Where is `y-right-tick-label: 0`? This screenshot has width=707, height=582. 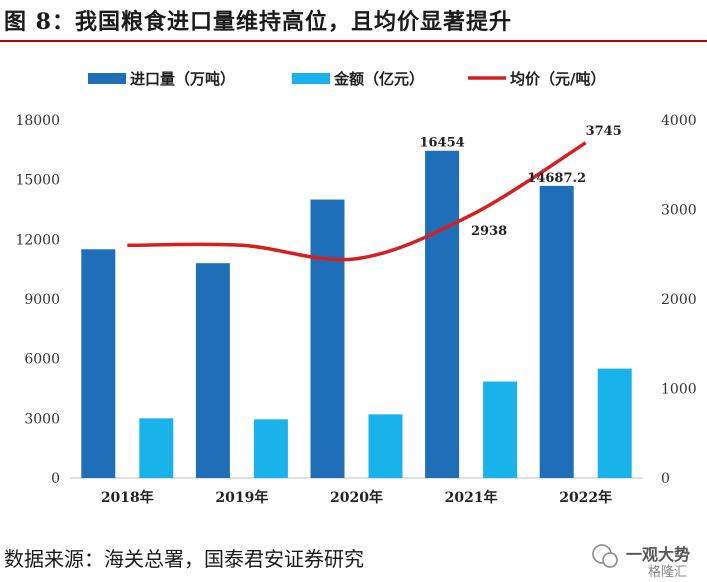 y-right-tick-label: 0 is located at coordinates (665, 479).